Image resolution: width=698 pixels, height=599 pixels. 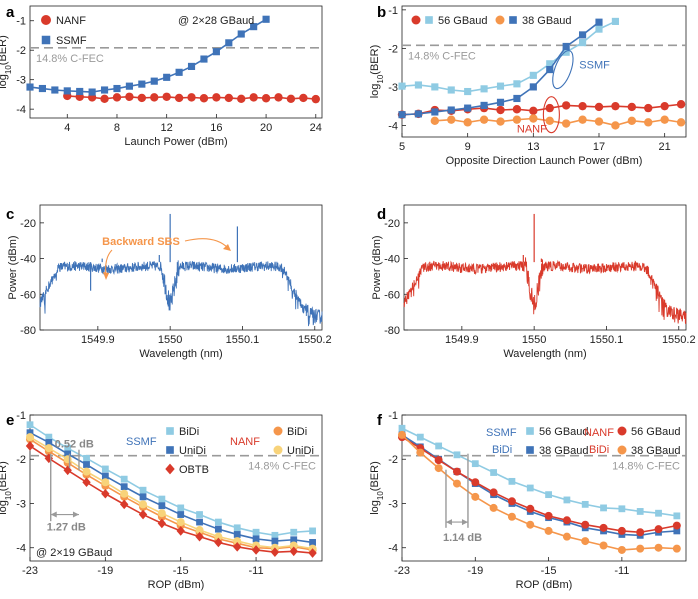 What do you see at coordinates (13, 267) in the screenshot?
I see `y-axis-label-c: Power (dBm)` at bounding box center [13, 267].